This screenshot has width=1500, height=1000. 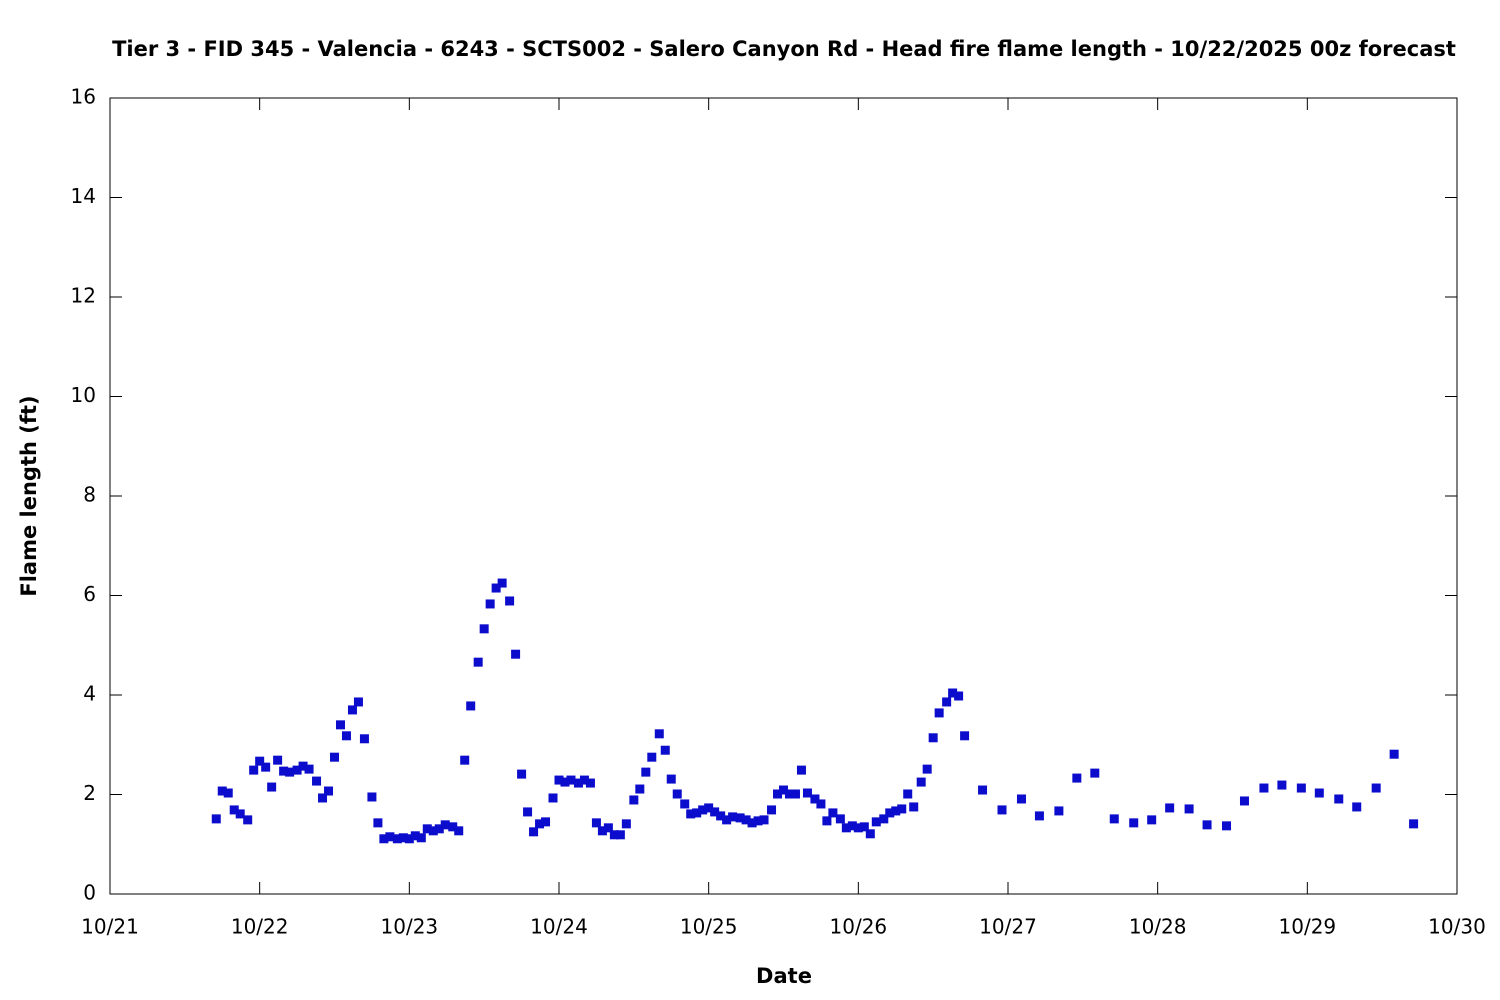 What do you see at coordinates (83, 196) in the screenshot?
I see `y-tick-label: 14` at bounding box center [83, 196].